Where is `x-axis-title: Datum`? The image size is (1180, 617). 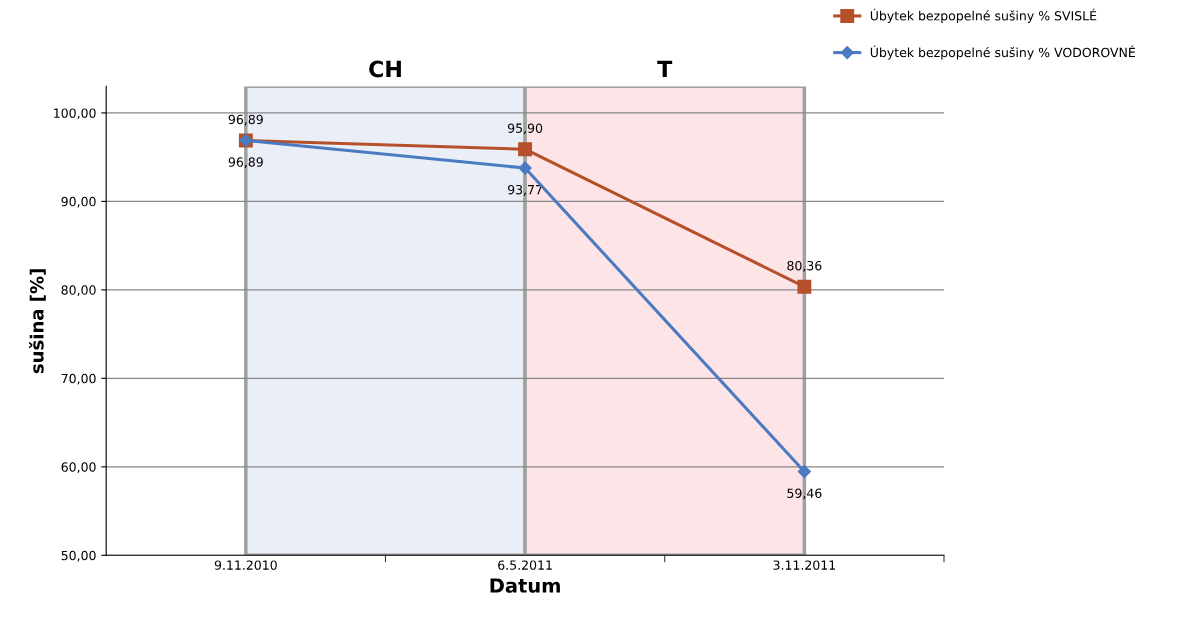
x-axis-title: Datum is located at coordinates (525, 585).